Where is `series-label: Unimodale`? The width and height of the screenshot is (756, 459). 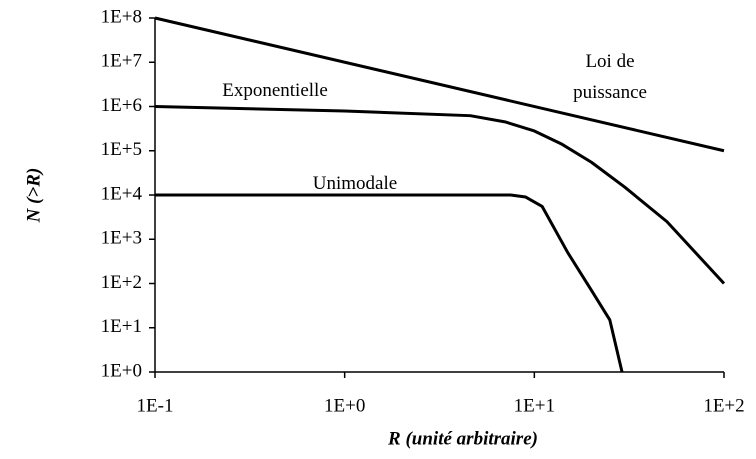
series-label: Unimodale is located at coordinates (355, 183).